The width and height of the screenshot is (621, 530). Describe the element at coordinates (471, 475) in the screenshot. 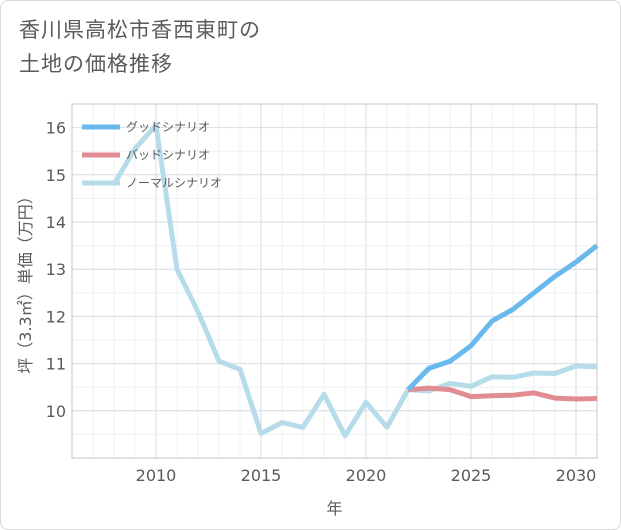

I see `x-tick-label: 2025` at that location.